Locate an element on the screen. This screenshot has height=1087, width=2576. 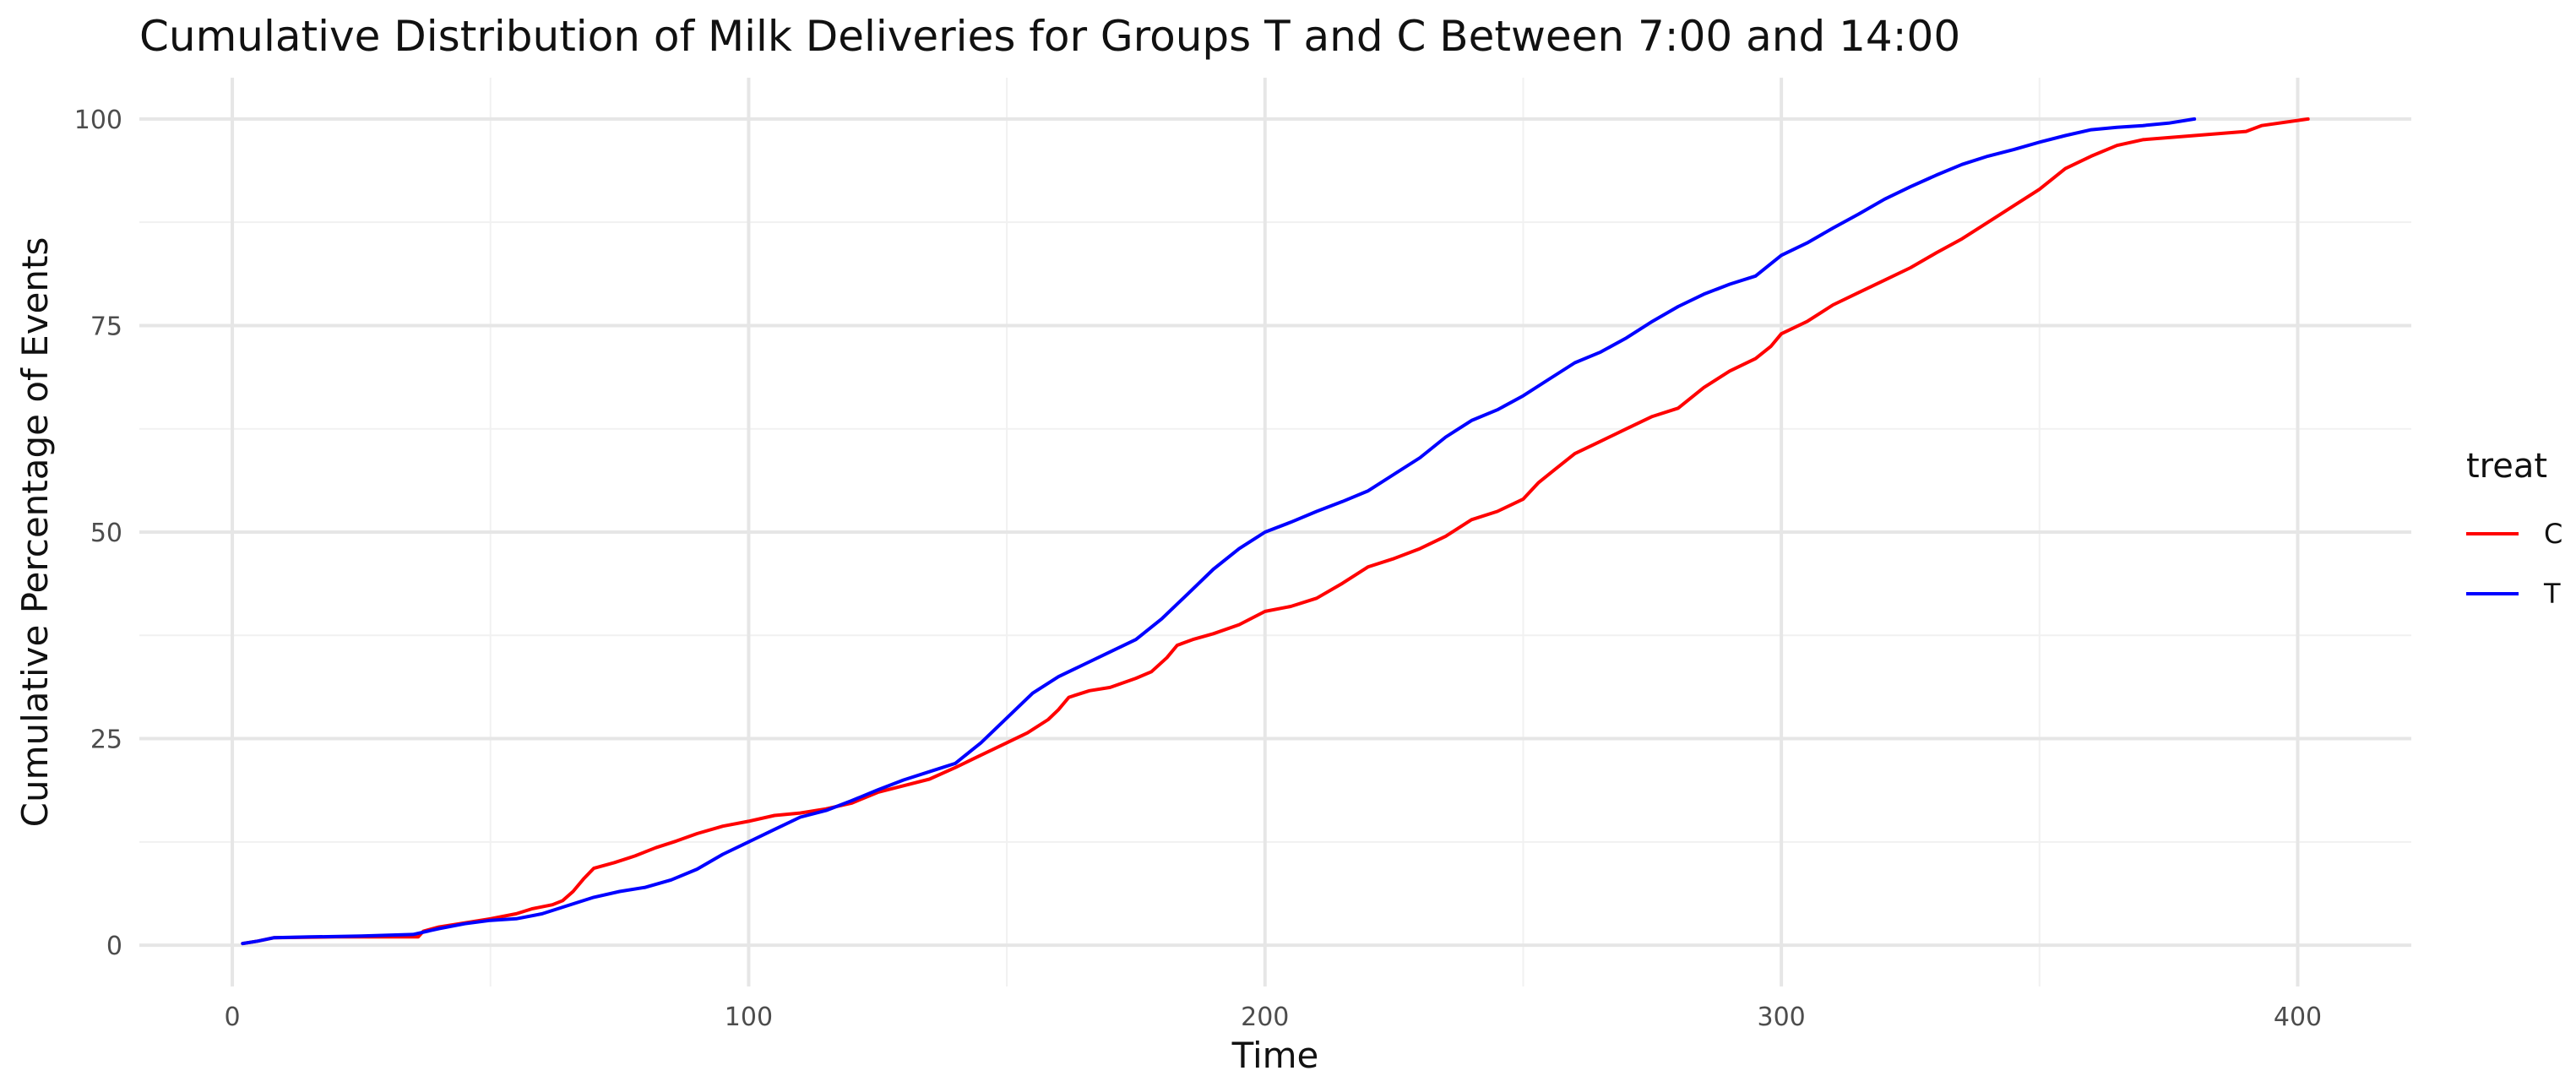
x-tick-label: 200 is located at coordinates (1265, 1018).